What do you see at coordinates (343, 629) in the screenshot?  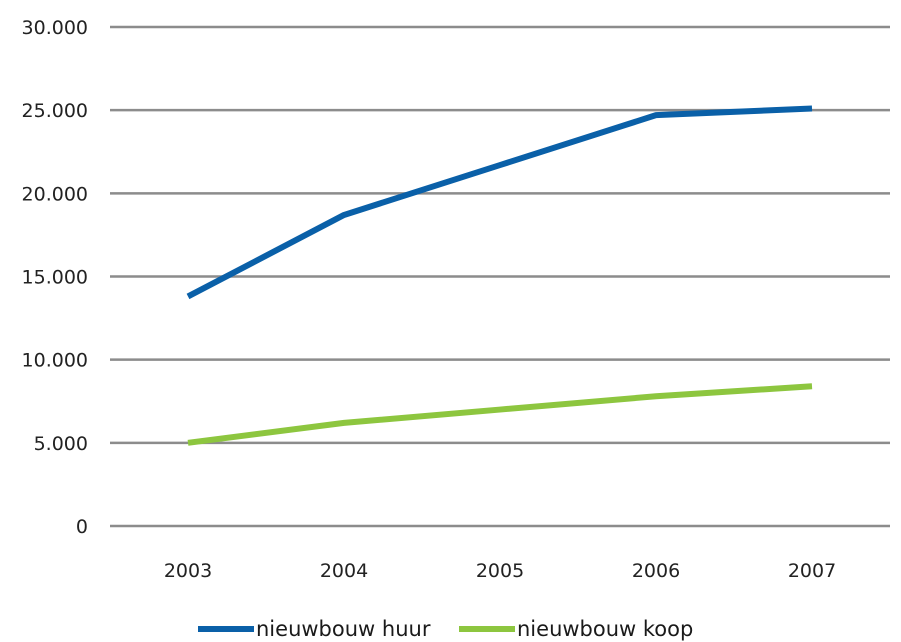 I see `legend-label-0: nieuwbouw huur` at bounding box center [343, 629].